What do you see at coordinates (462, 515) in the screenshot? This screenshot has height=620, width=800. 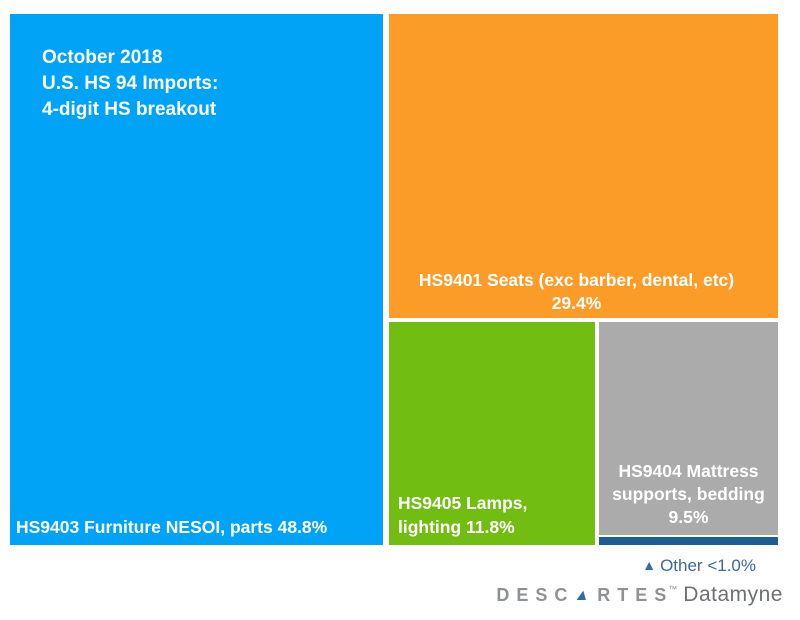 I see `tile-label-hs9405: HS9405 Lamps, lighting 11.8%` at bounding box center [462, 515].